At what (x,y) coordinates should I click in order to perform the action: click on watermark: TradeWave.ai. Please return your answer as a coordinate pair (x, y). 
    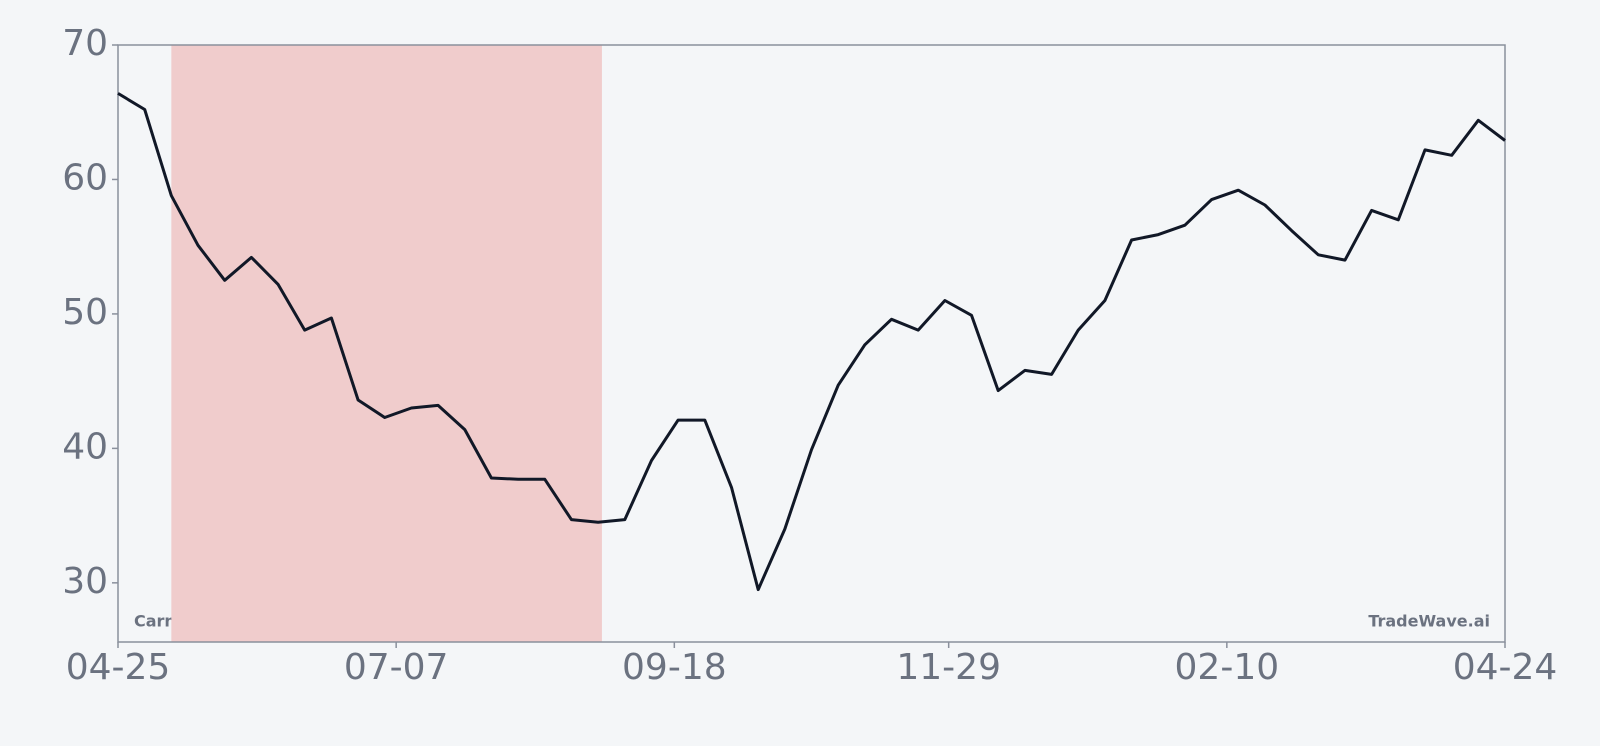
    Looking at the image, I should click on (1429, 621).